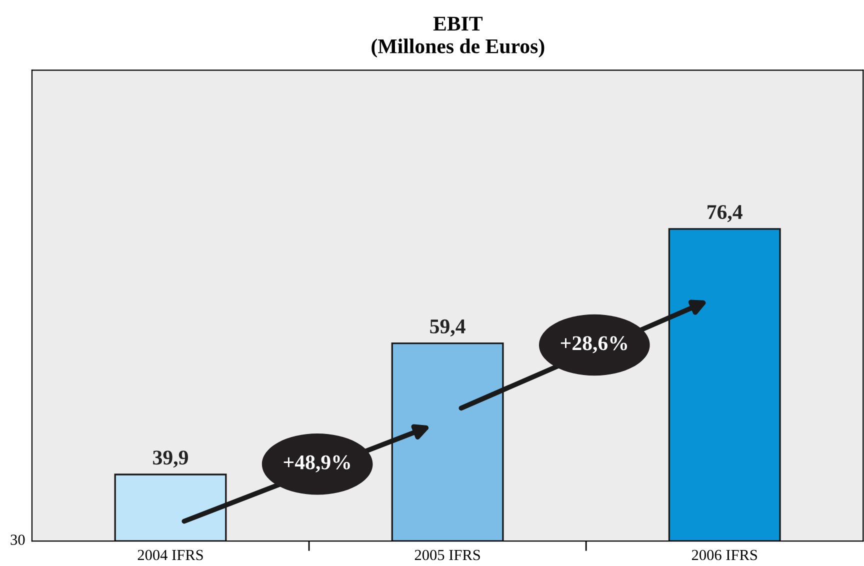 The image size is (864, 566). I want to click on chart-subtitle: (Millones de Euros), so click(458, 48).